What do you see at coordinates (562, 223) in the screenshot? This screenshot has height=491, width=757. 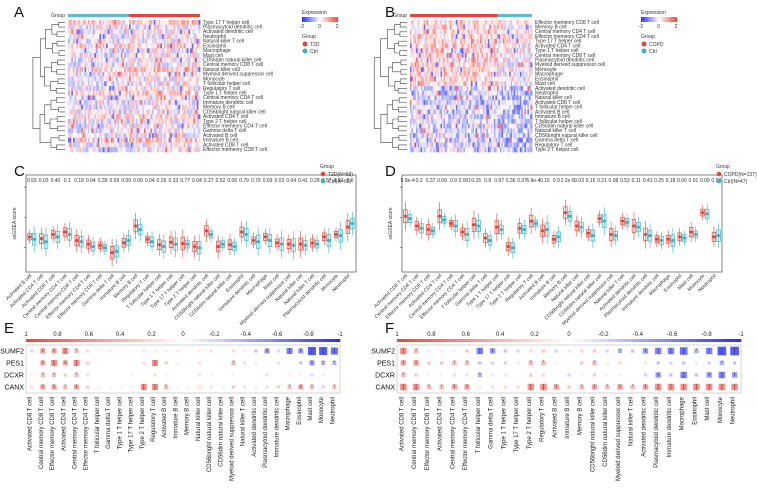 I see `plot-frame` at bounding box center [562, 223].